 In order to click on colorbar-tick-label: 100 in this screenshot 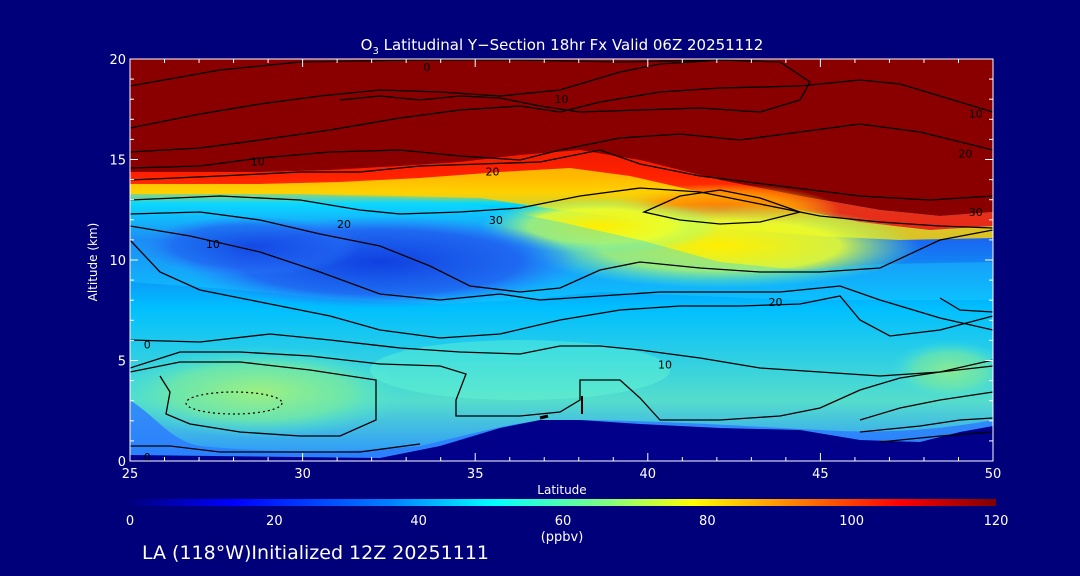, I will do `click(851, 521)`.